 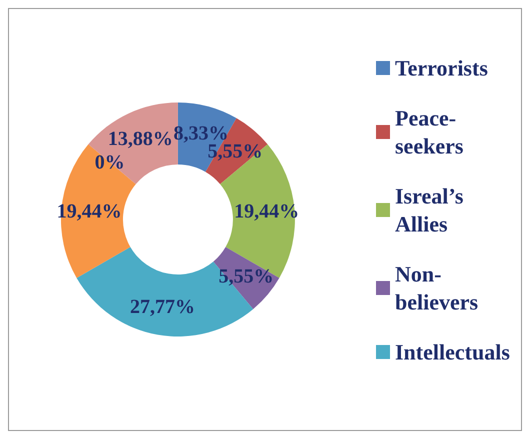 I want to click on data-label: 13,88%, so click(x=140, y=139).